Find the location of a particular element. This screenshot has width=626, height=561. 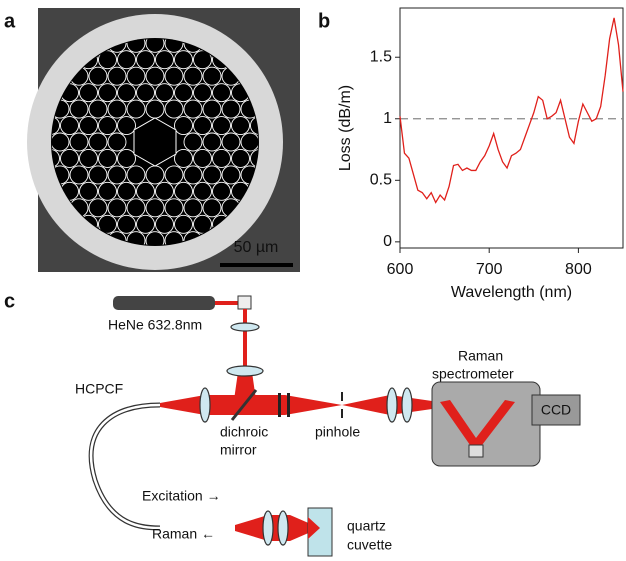

dichroic-label: dichroic is located at coordinates (244, 432).